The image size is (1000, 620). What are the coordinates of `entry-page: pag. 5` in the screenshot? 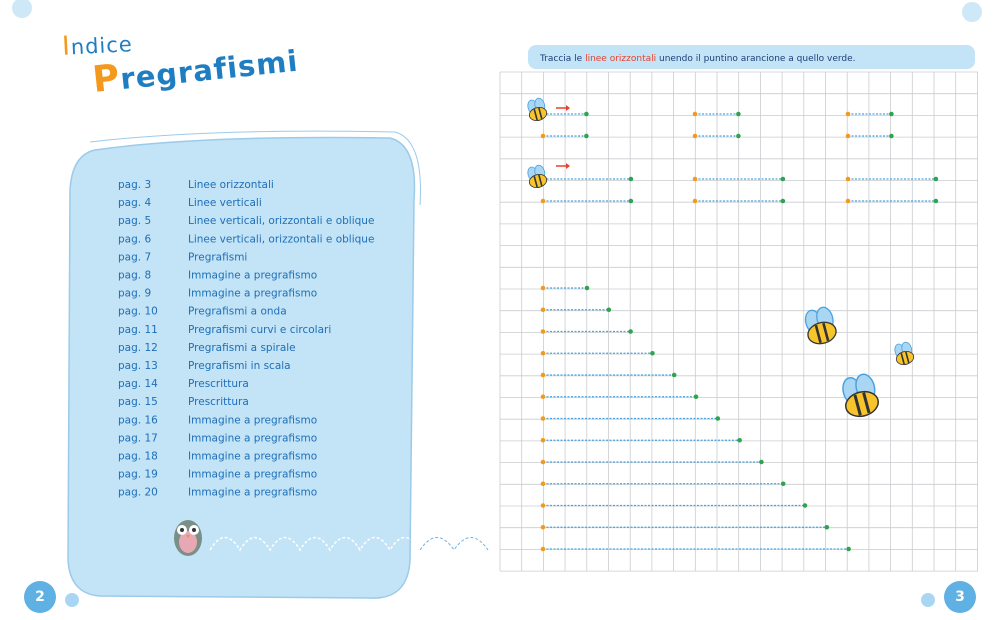 It's located at (134, 221).